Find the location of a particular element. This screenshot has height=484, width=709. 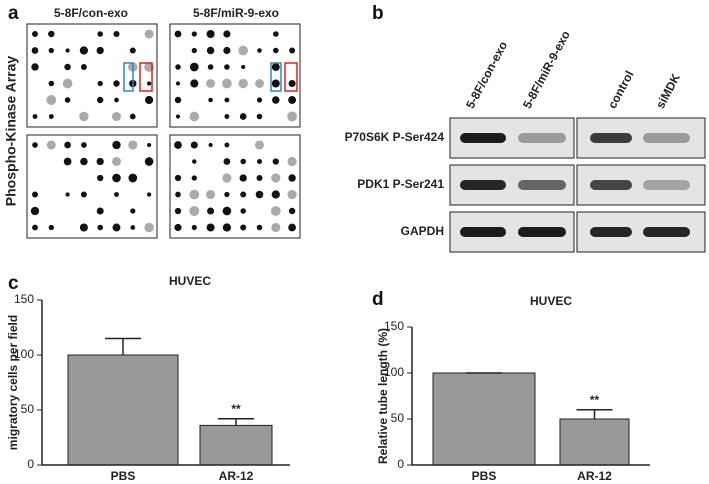

y-axis-label: migratory cells per field is located at coordinates (13, 382).